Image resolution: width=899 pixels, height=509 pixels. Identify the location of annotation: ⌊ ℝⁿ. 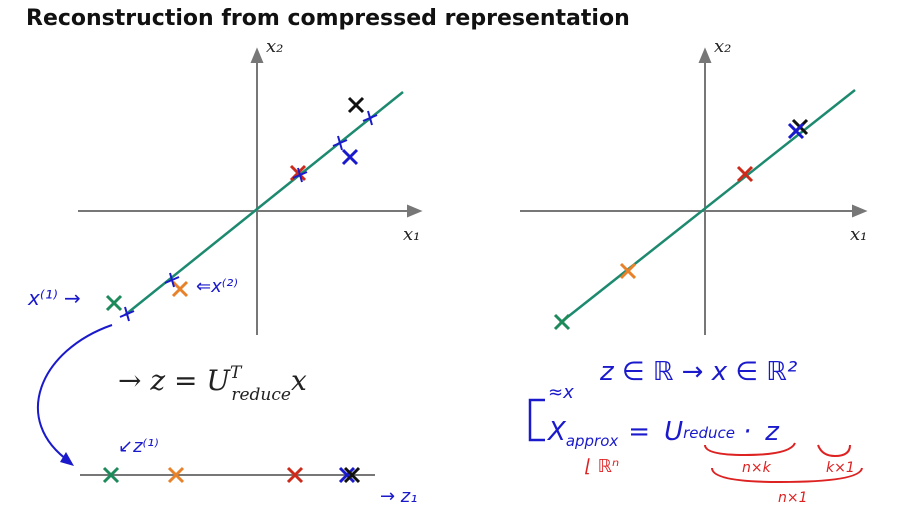
(602, 466).